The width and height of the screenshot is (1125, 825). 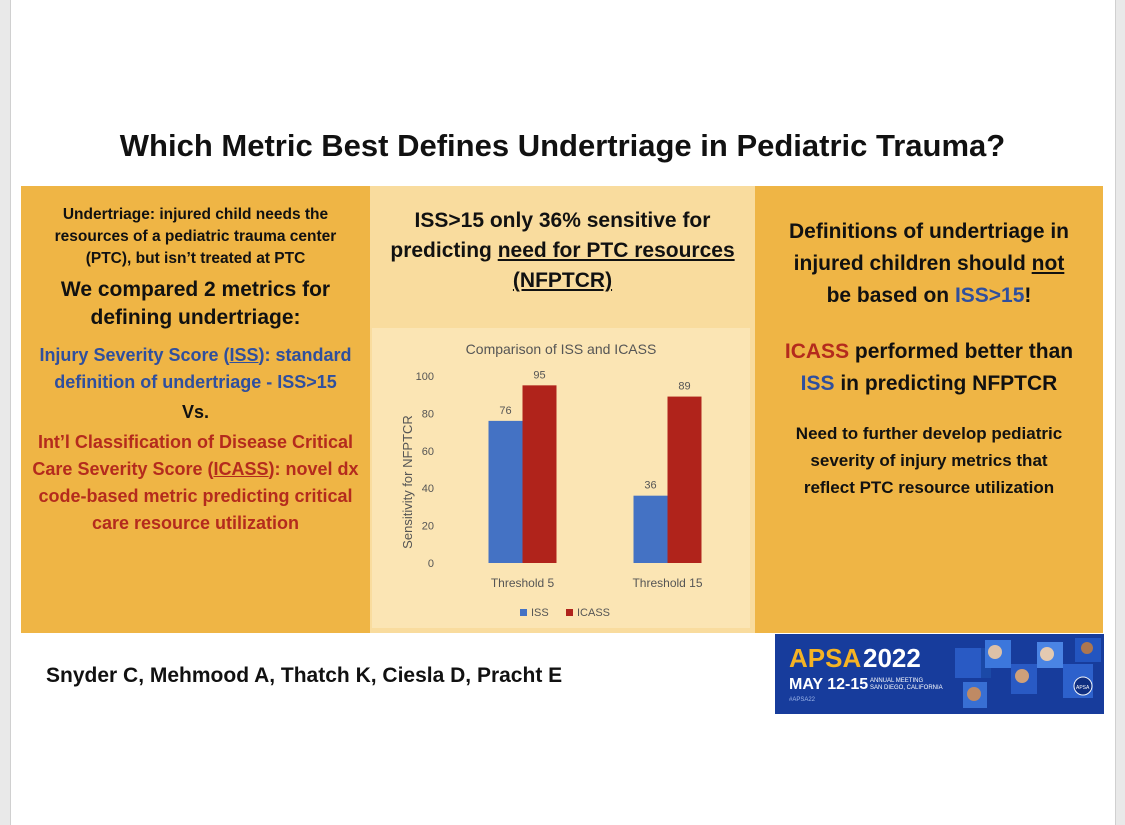 I want to click on y-tick-label: 20, so click(x=428, y=527).